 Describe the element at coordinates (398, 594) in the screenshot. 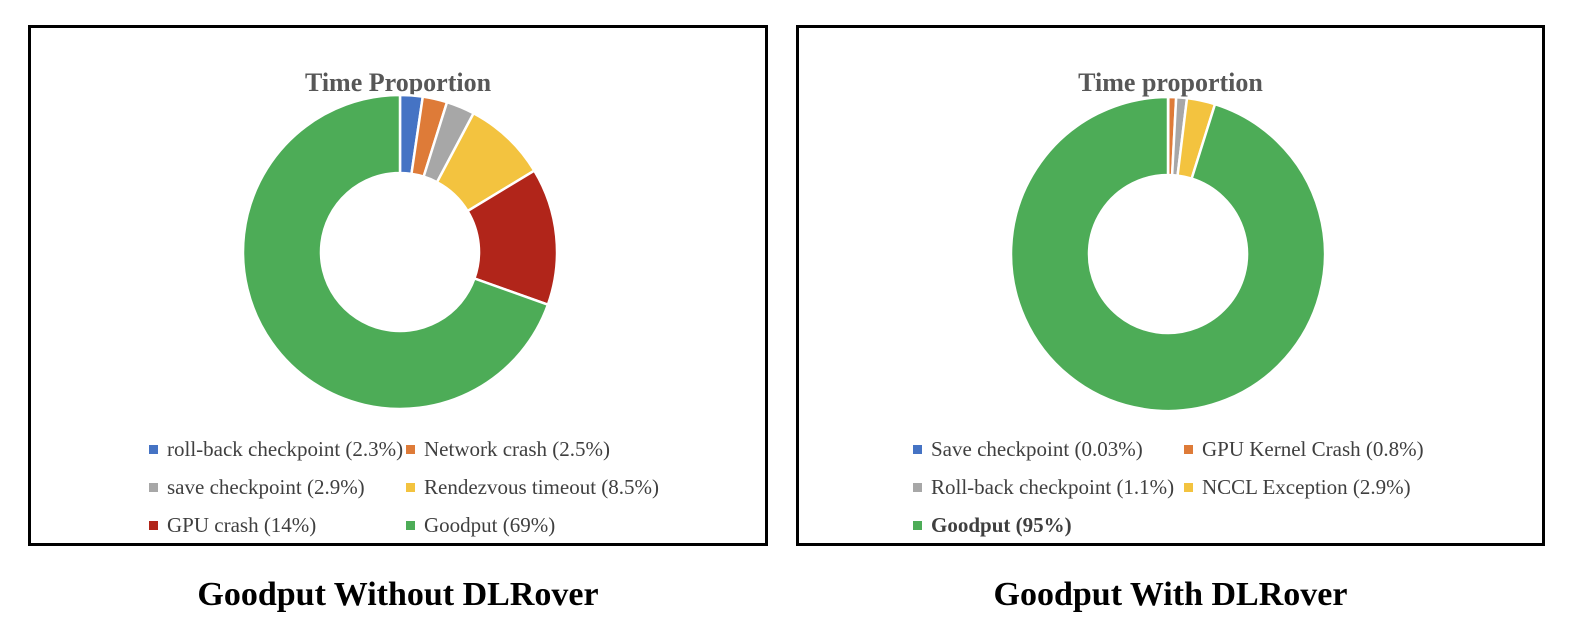

I see `figure-caption-without-dlrover: Goodput Without DLRover` at that location.